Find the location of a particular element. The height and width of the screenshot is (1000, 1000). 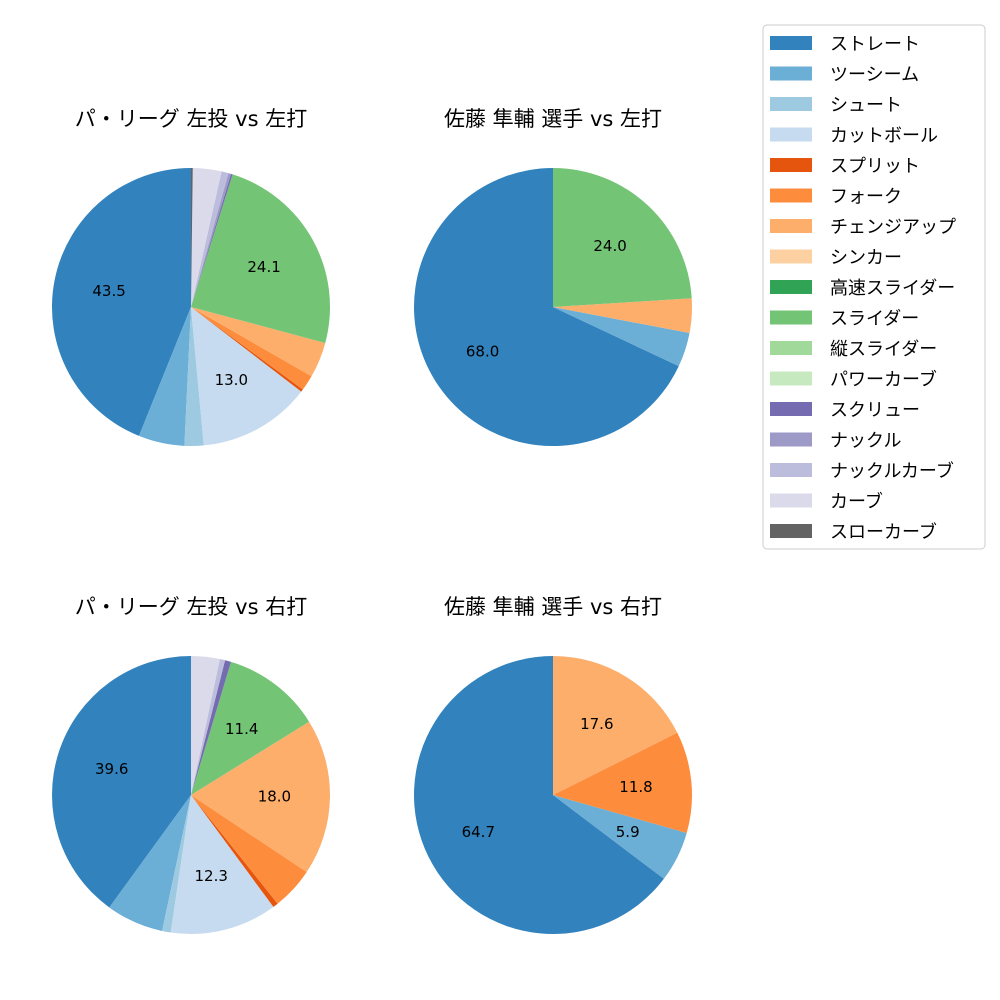

pie-slice-label: 24.0 is located at coordinates (609, 246).